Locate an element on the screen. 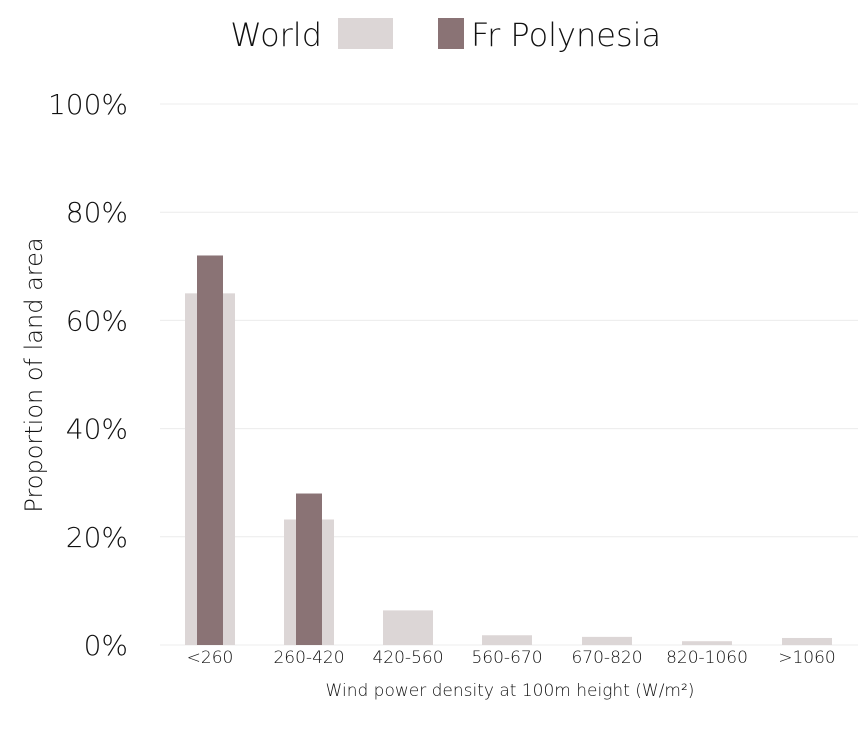  legend: World Fr Polynesia is located at coordinates (445, 35).